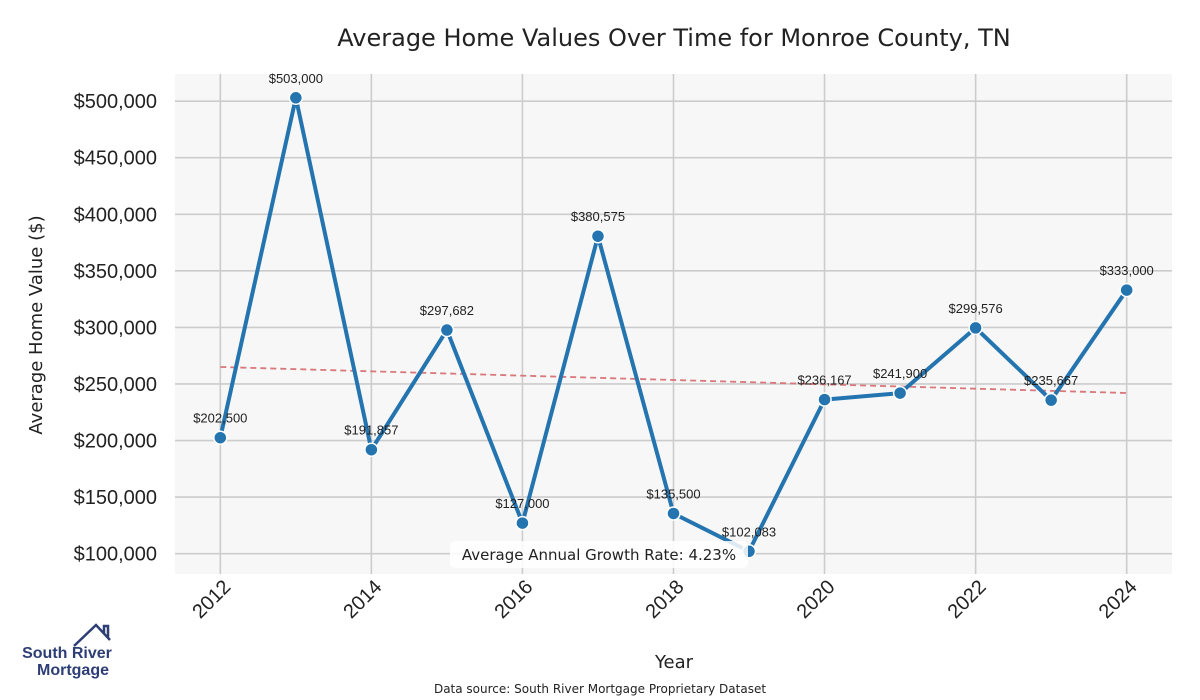 The height and width of the screenshot is (700, 1200). Describe the element at coordinates (673, 380) in the screenshot. I see `trend-line` at that location.